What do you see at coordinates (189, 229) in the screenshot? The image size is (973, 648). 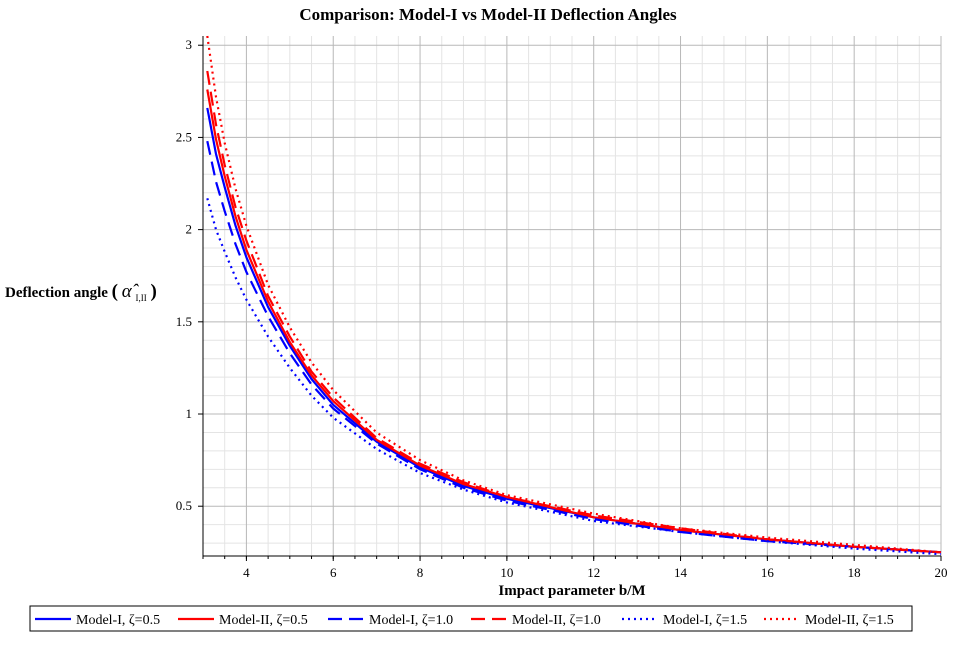 I see `y-tick-label: 2` at bounding box center [189, 229].